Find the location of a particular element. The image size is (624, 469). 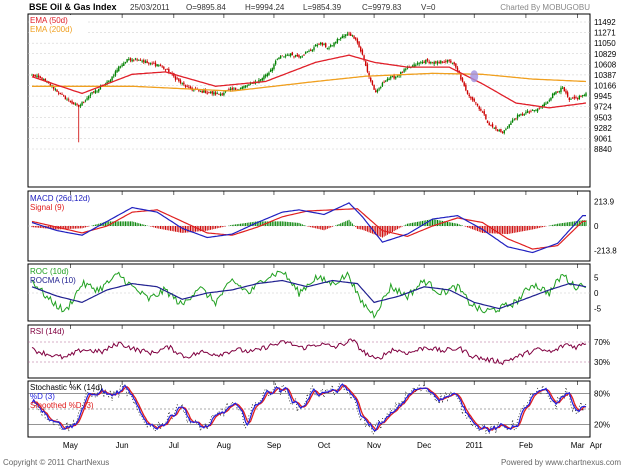

x-tick-label: Sep is located at coordinates (274, 445).